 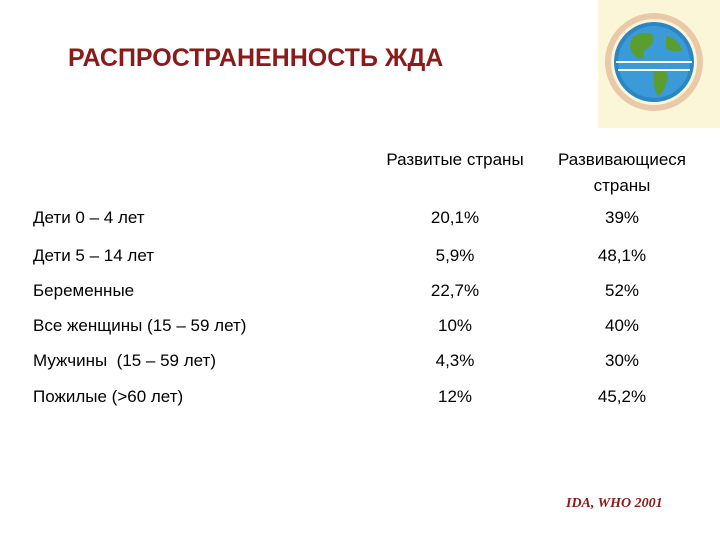 What do you see at coordinates (89, 217) in the screenshot?
I see `row-label: Дети 0 – 4 лет` at bounding box center [89, 217].